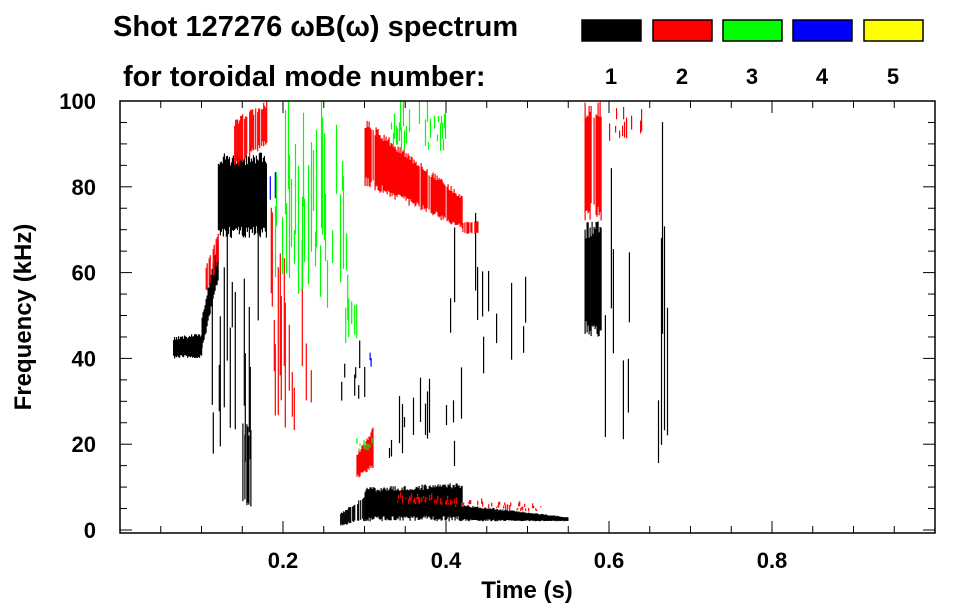  Describe the element at coordinates (283, 560) in the screenshot. I see `x-tick-label: 0.2` at that location.